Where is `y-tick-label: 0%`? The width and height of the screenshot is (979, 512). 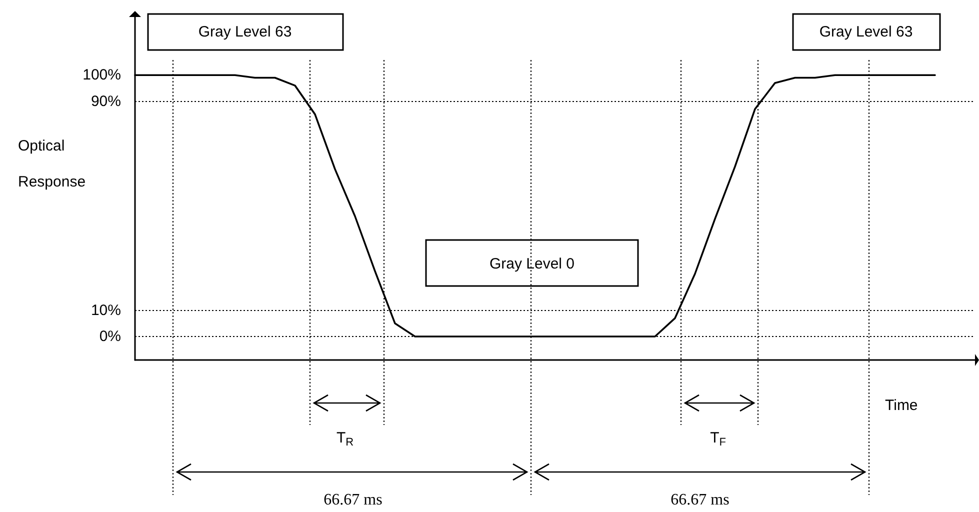 y-tick-label: 0% is located at coordinates (110, 336).